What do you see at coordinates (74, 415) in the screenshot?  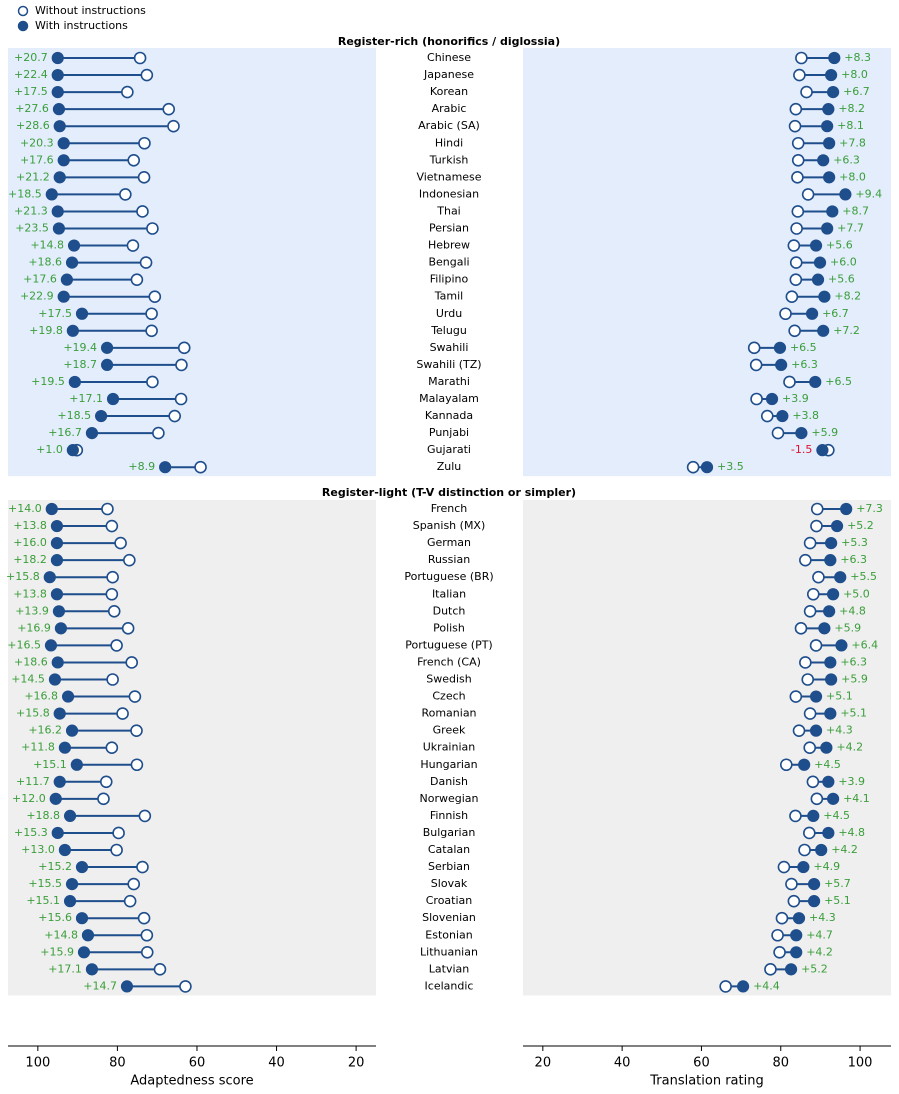 I see `delta-label: +18.5` at bounding box center [74, 415].